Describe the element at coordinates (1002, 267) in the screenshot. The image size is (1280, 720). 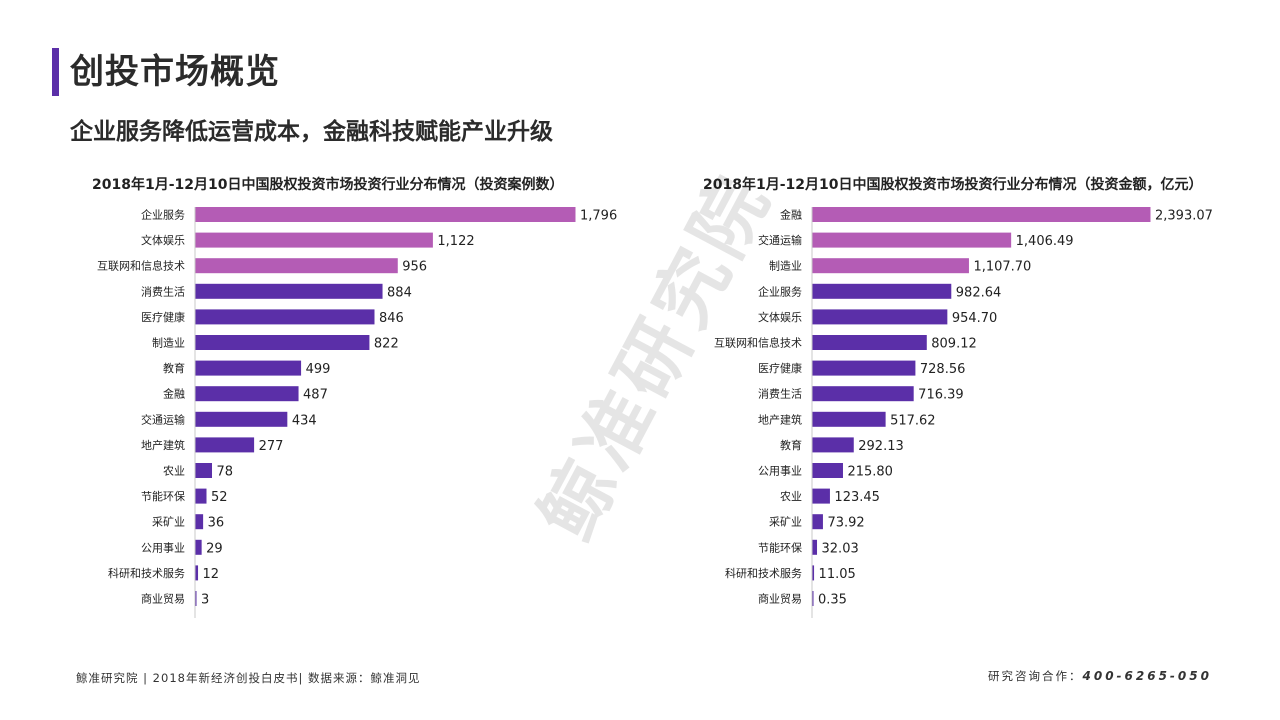
I see `value-label: 1,107.70` at that location.